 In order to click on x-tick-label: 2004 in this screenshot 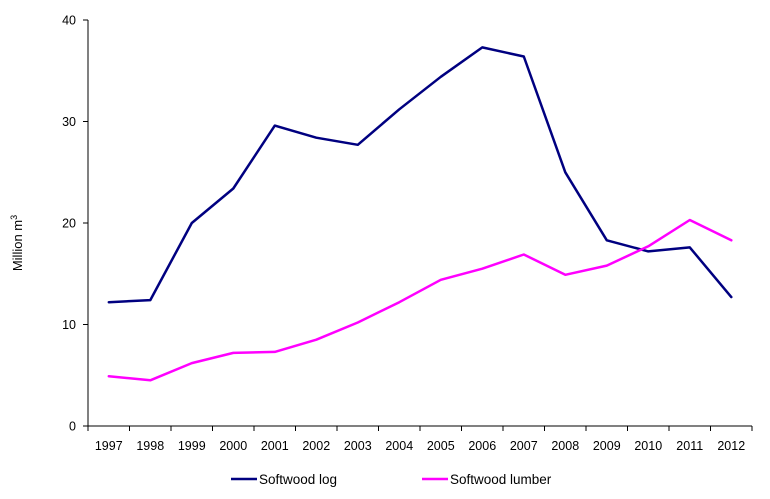, I will do `click(399, 446)`.